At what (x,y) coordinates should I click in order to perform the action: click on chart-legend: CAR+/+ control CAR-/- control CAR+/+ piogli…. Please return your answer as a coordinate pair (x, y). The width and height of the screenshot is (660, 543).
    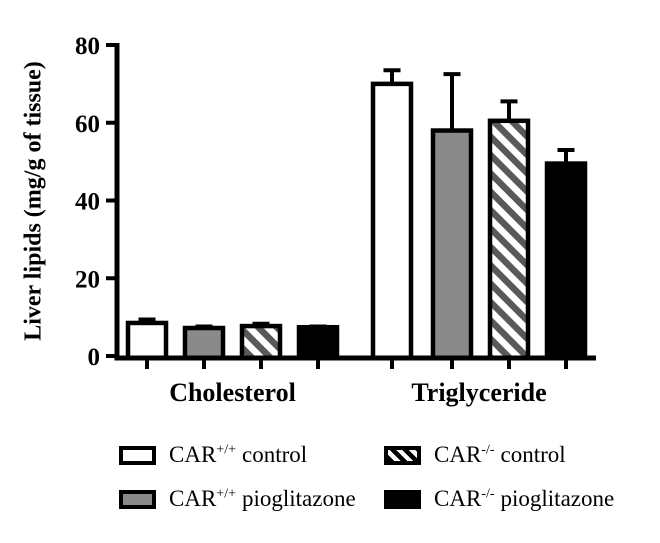
    Looking at the image, I should click on (366, 477).